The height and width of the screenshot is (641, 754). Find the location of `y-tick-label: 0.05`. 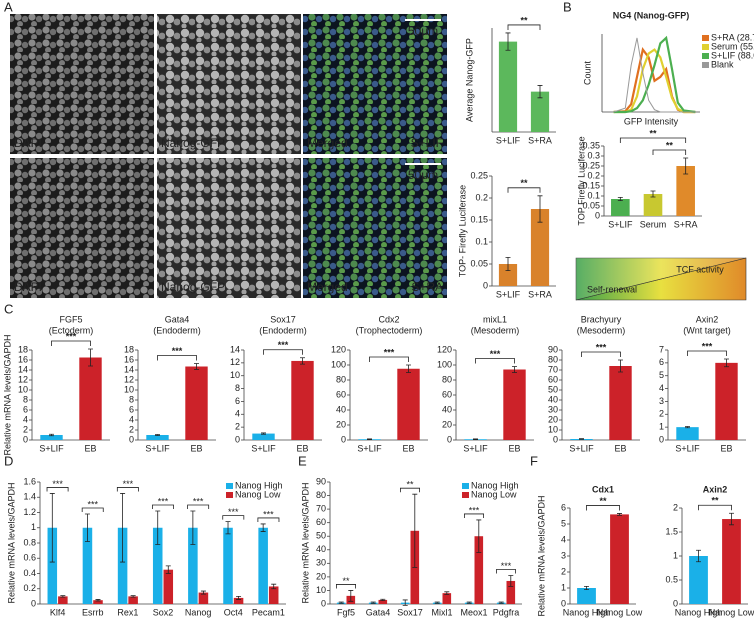

y-tick-label: 0.05 is located at coordinates (591, 205).